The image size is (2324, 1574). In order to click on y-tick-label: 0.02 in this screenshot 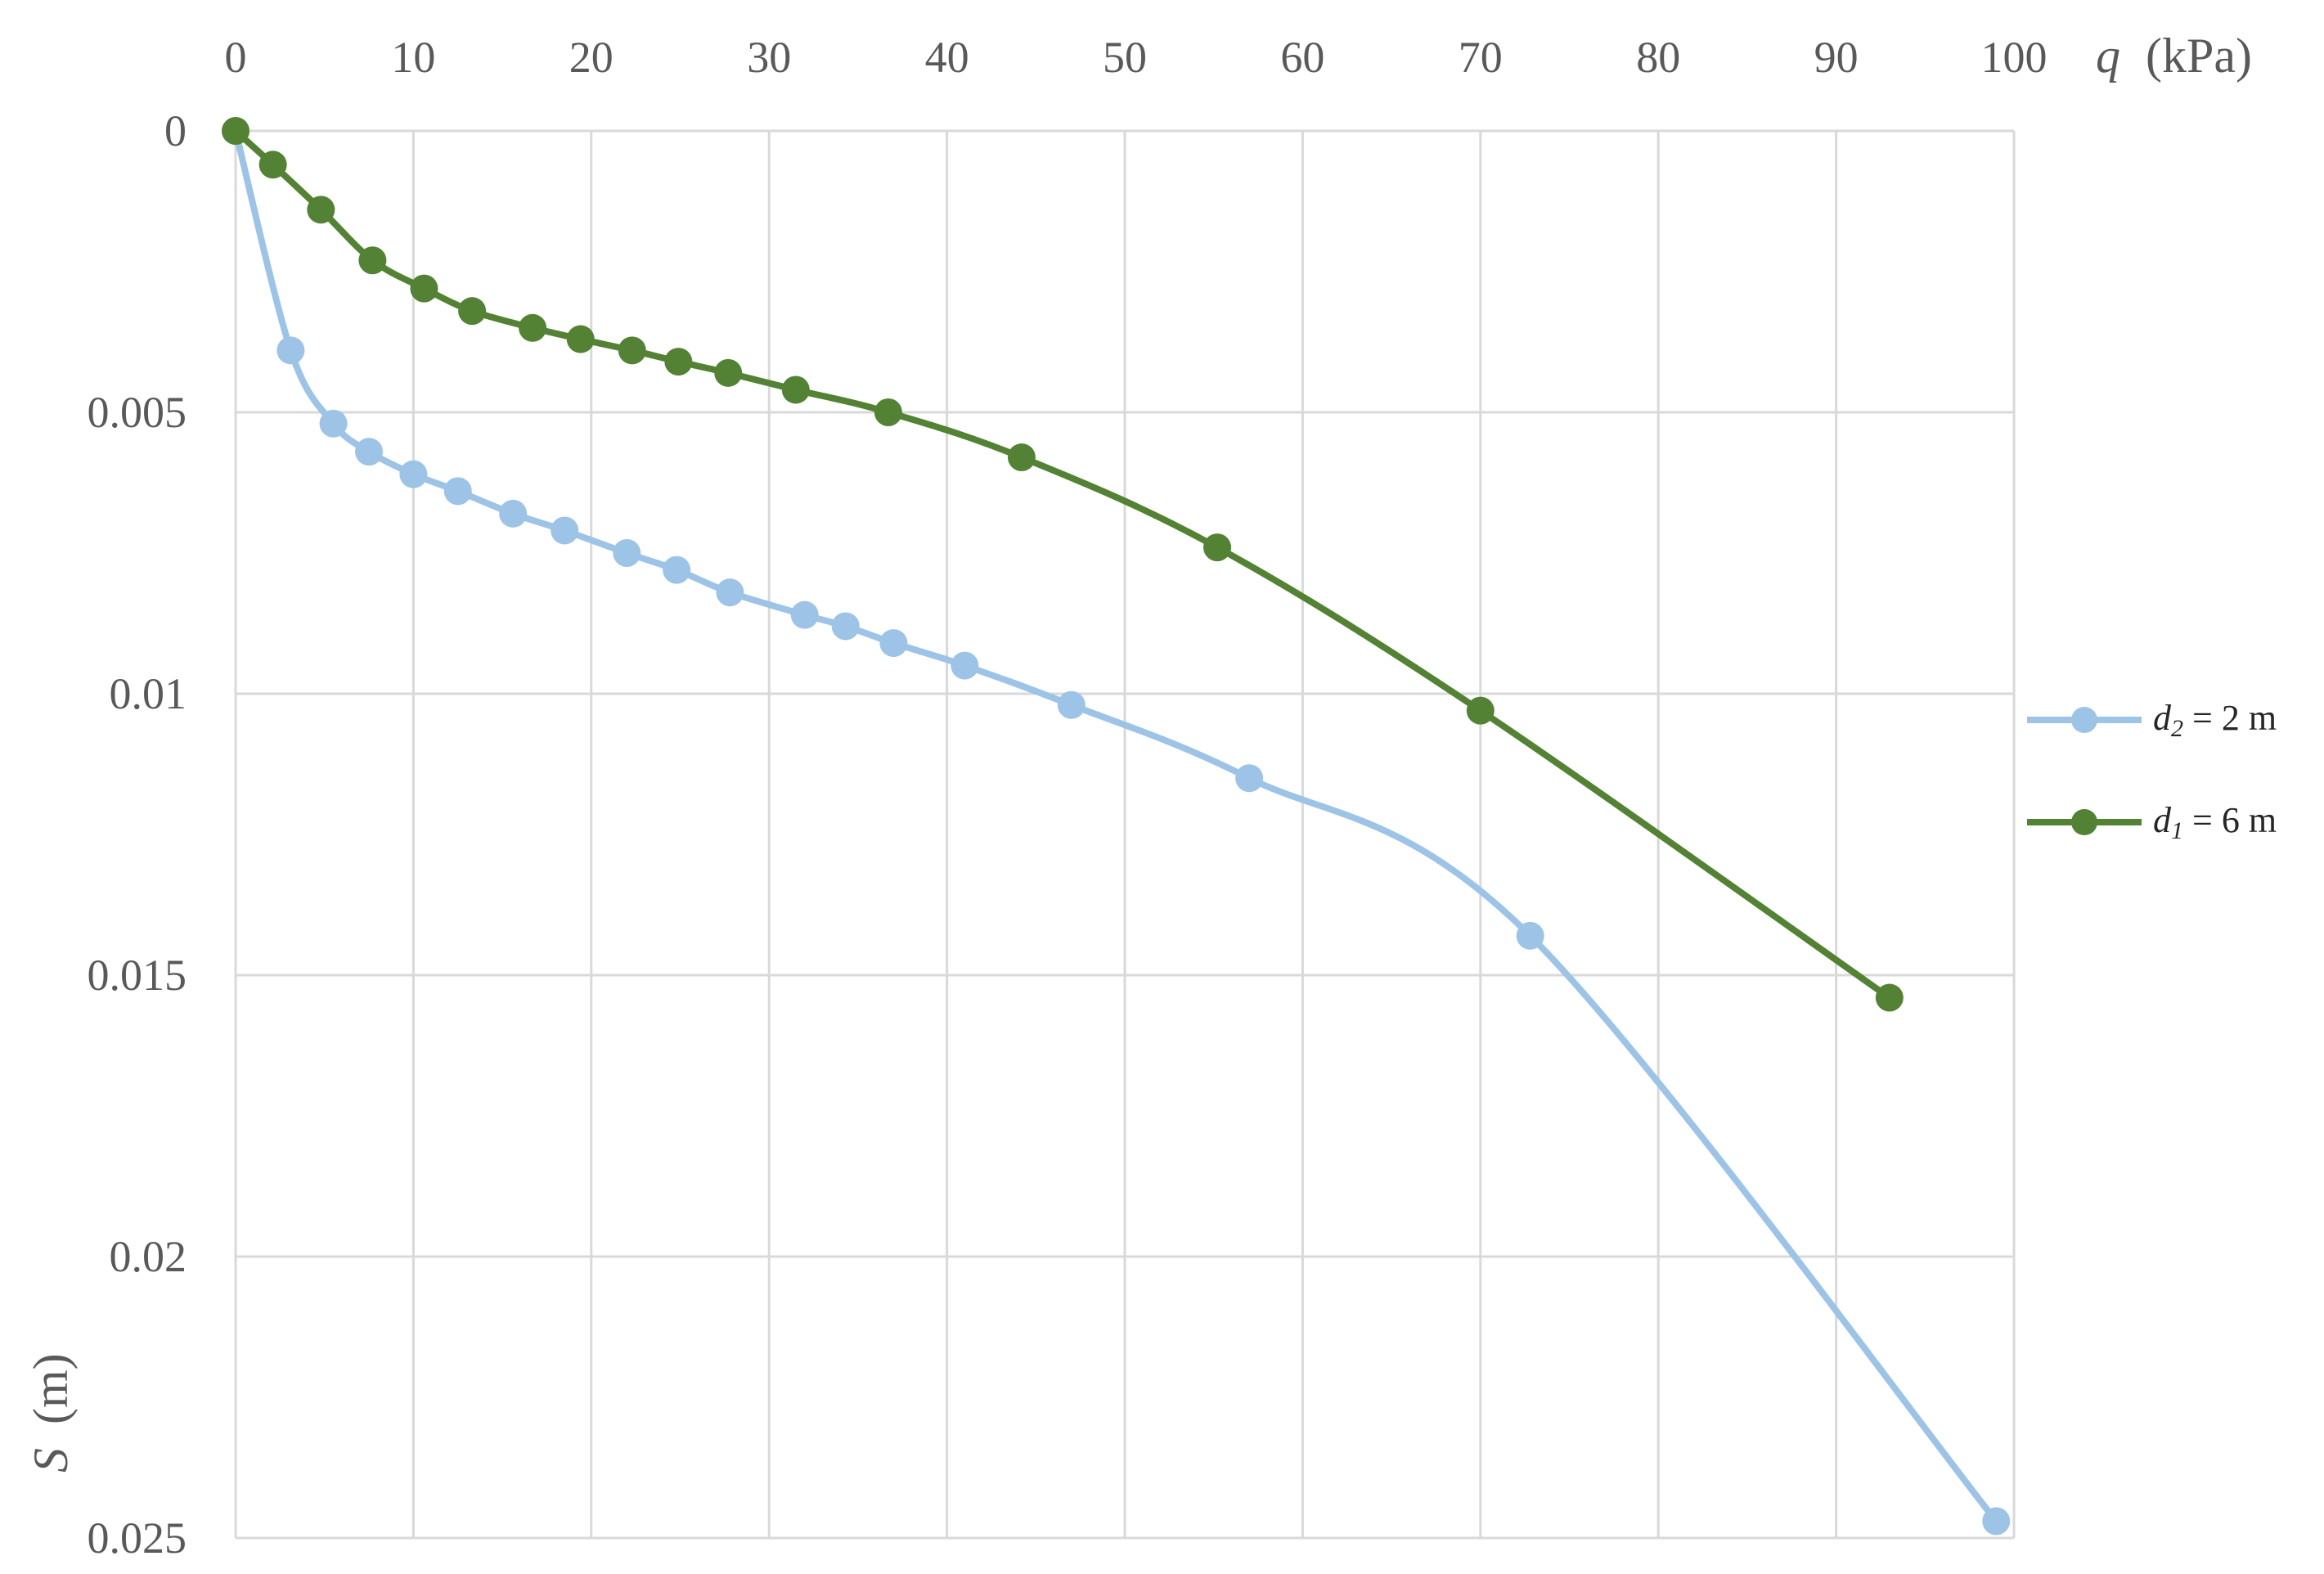, I will do `click(148, 1256)`.